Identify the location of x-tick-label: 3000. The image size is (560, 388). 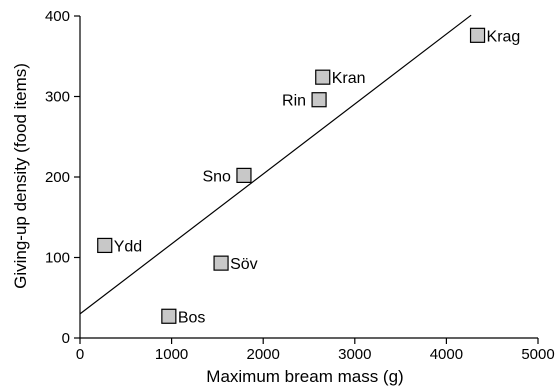
(354, 354).